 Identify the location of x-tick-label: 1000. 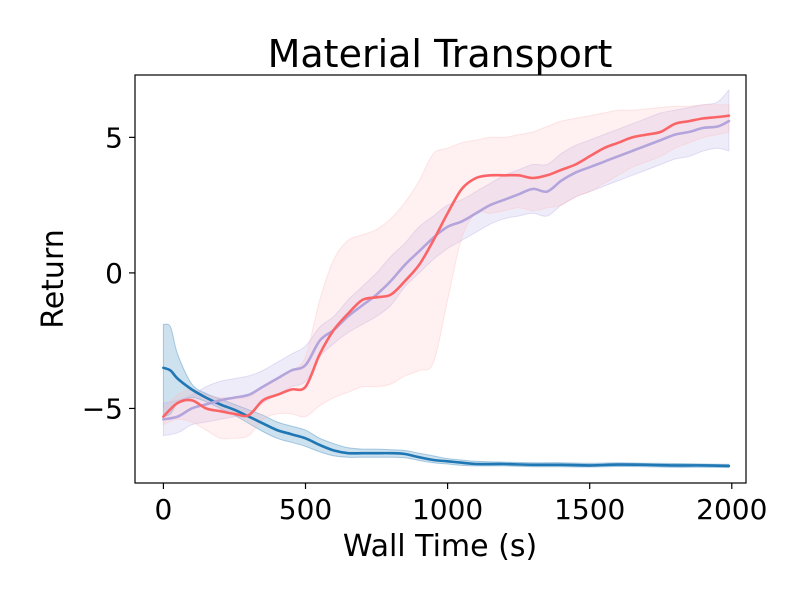
(447, 509).